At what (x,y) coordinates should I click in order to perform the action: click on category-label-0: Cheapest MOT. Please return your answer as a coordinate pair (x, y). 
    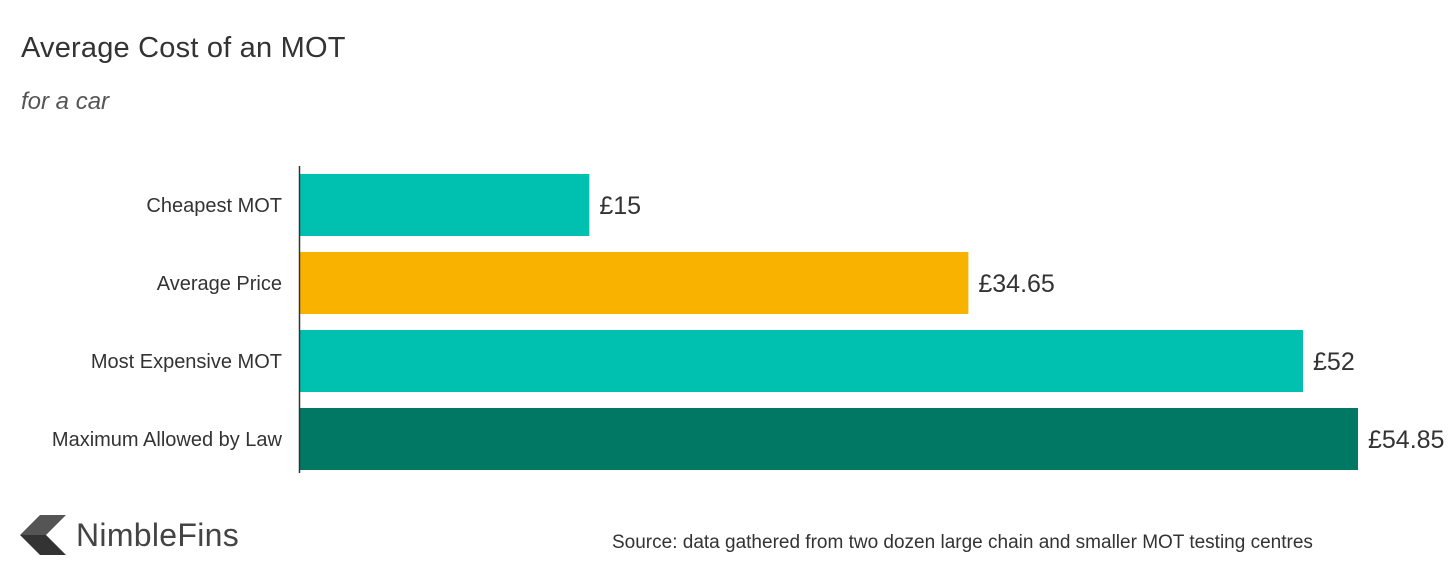
    Looking at the image, I should click on (214, 206).